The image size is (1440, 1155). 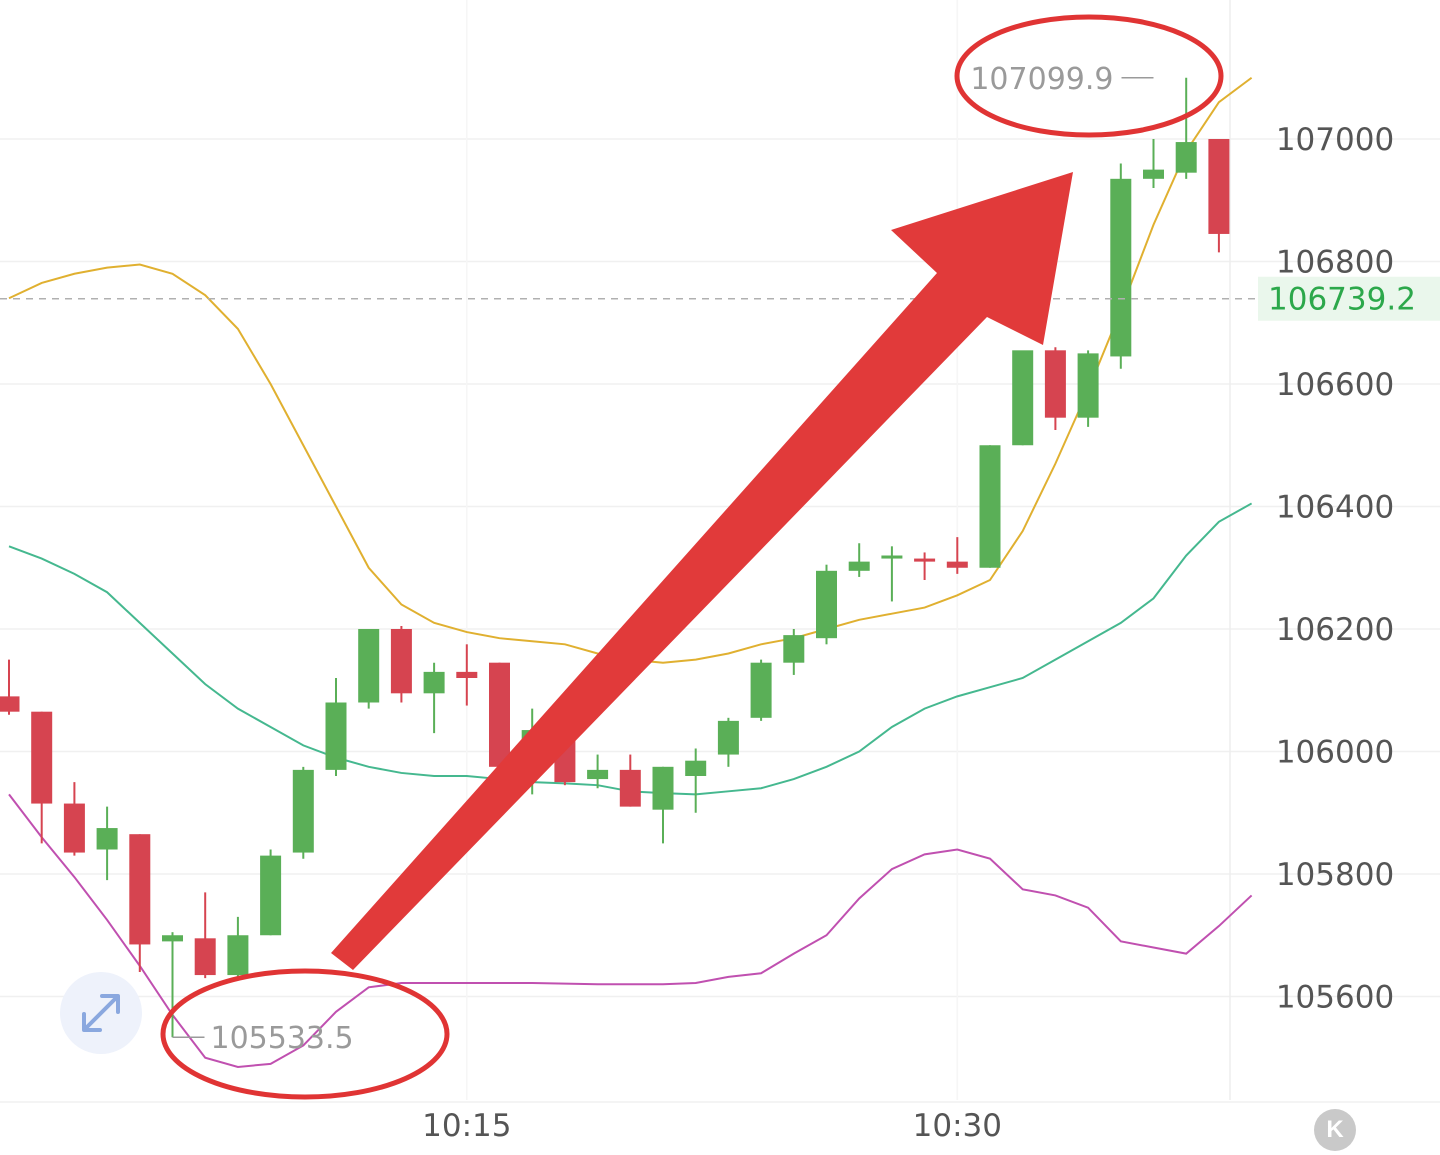 I want to click on y-tick-label: 106400, so click(x=1335, y=508).